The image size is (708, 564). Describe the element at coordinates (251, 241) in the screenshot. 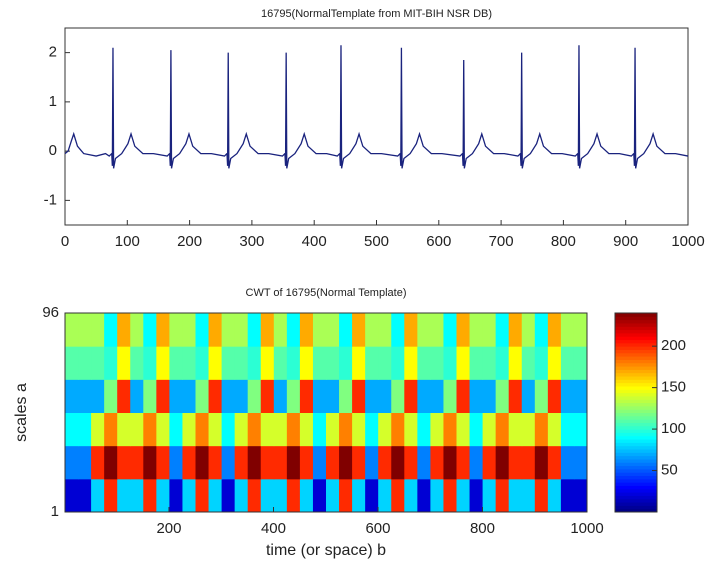

I see `x-tick-label: 300` at that location.